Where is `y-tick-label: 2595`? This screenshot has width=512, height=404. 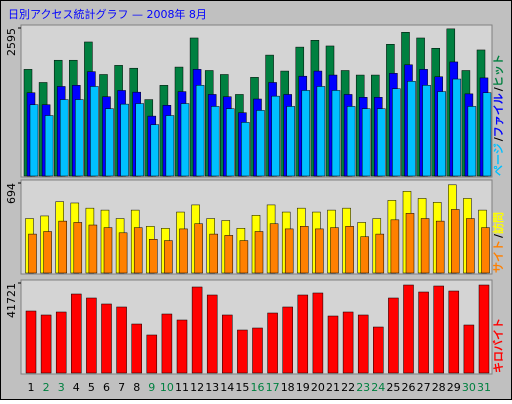 y-tick-label: 2595 is located at coordinates (11, 42).